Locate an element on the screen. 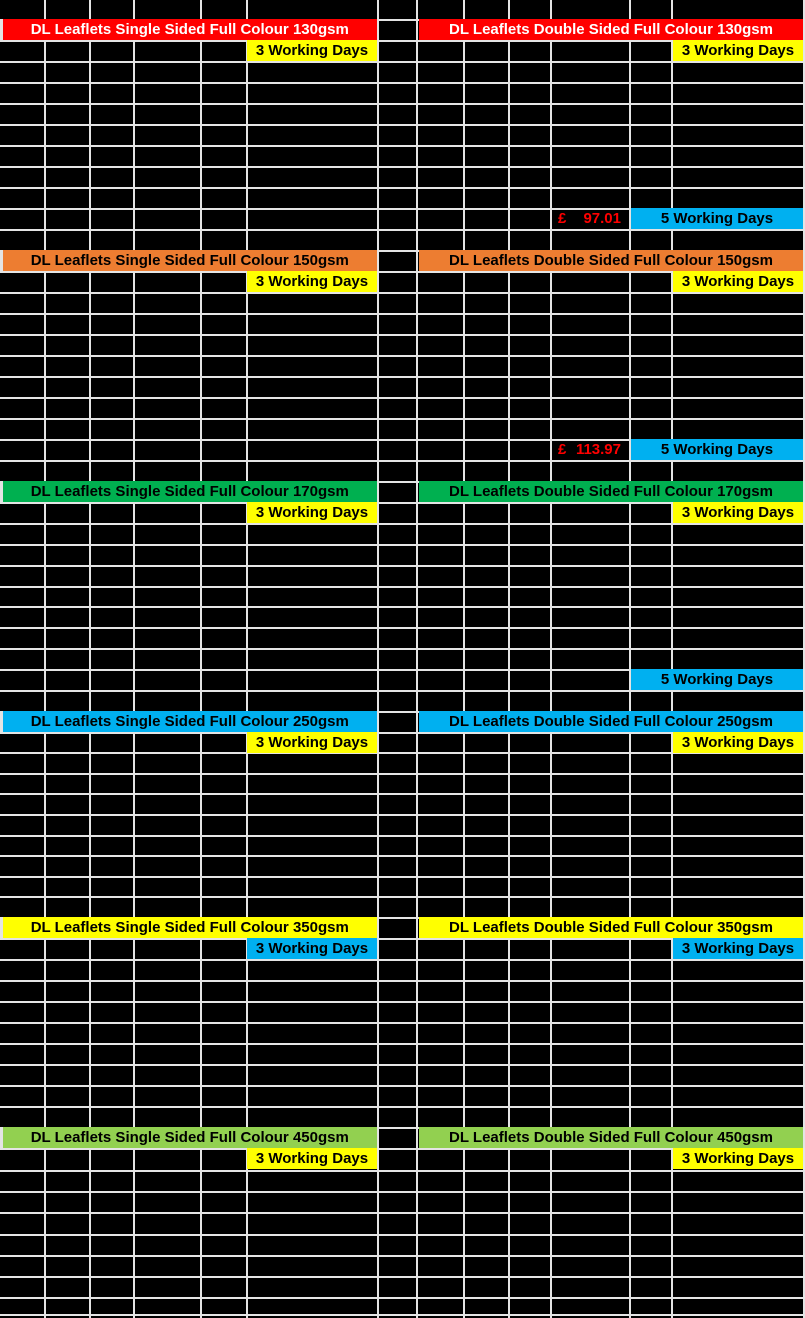  badge-3-working-days-double-150gsm: 3 Working Days is located at coordinates (738, 281).